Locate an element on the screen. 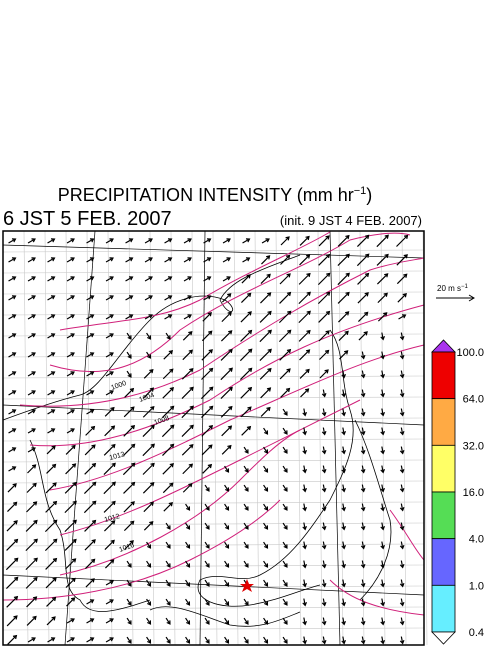 The height and width of the screenshot is (655, 500). colorbar-label: 0.4 is located at coordinates (476, 633).